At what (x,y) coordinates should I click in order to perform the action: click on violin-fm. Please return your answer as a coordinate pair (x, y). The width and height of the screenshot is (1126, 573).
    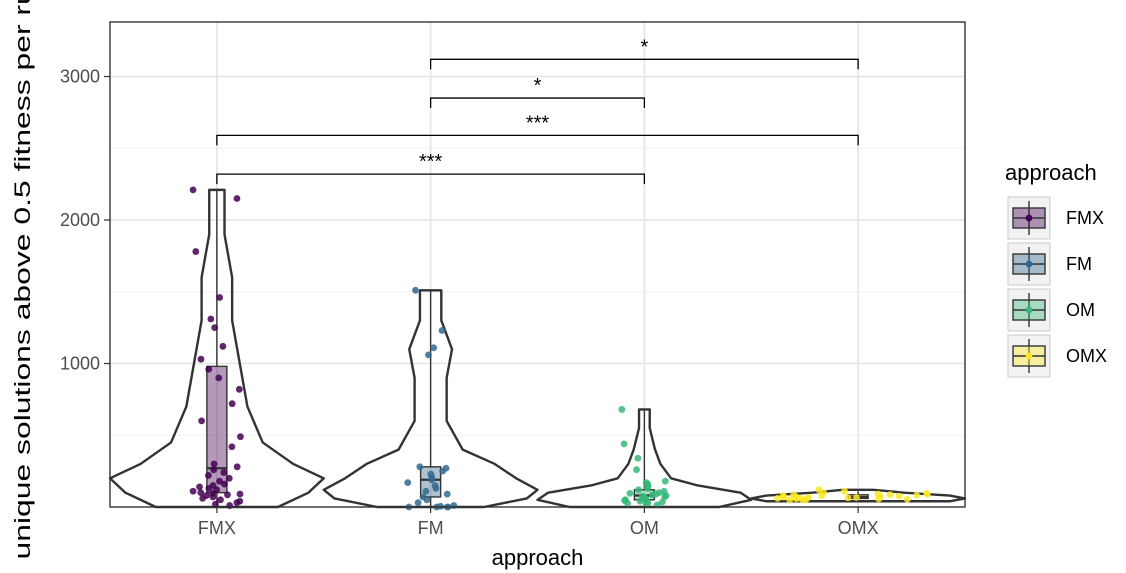
    Looking at the image, I should click on (430, 399).